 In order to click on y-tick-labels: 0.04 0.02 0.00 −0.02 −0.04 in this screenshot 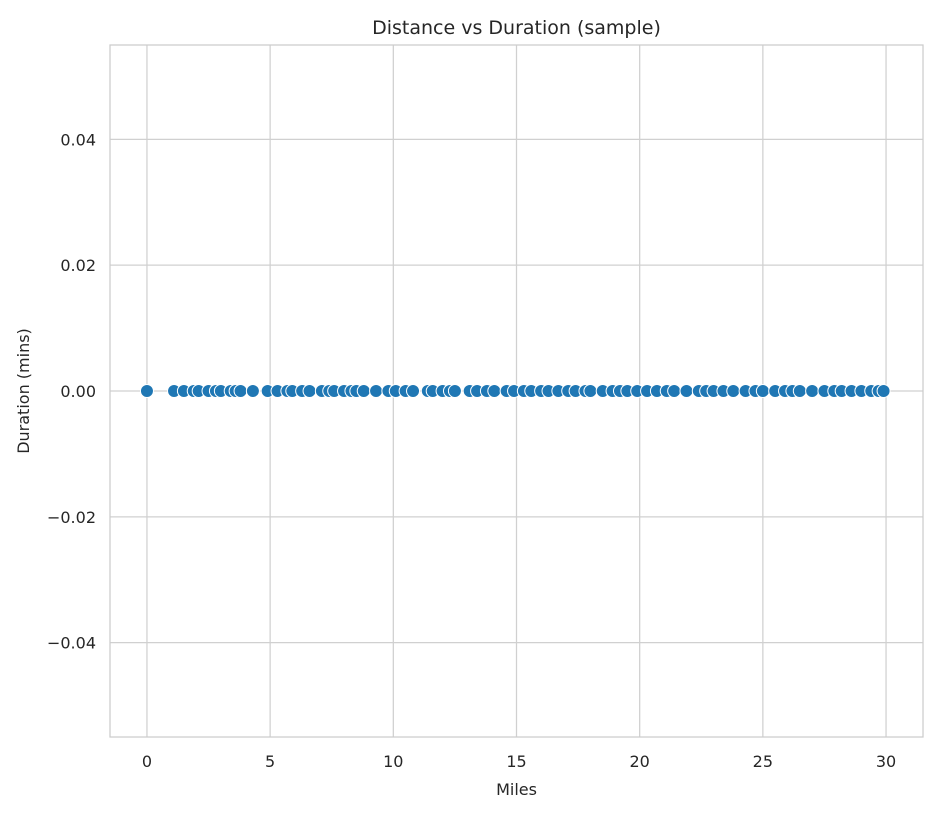, I will do `click(71, 391)`.